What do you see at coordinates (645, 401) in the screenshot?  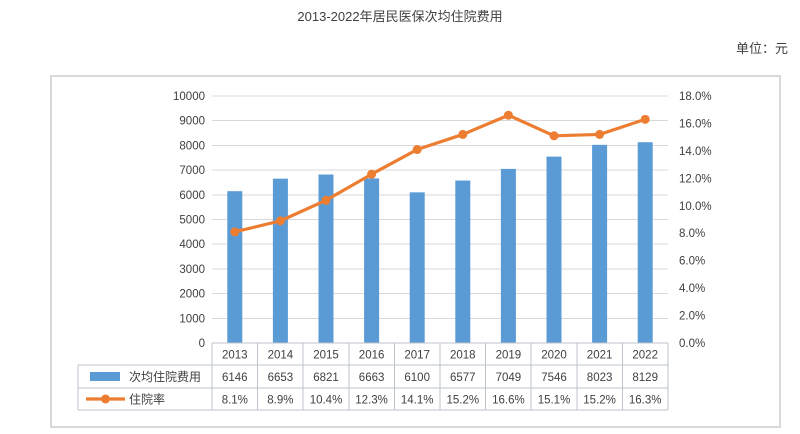 I see `rate-cell: 16.3%` at bounding box center [645, 401].